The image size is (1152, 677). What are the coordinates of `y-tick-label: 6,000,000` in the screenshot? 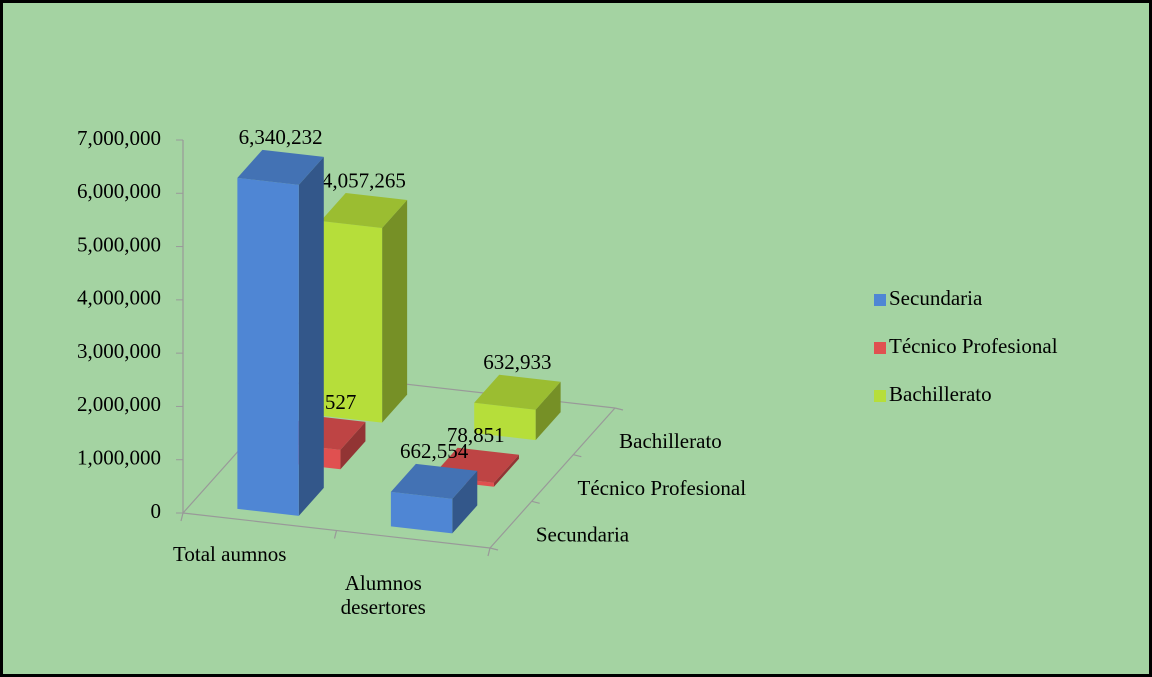 It's located at (119, 191).